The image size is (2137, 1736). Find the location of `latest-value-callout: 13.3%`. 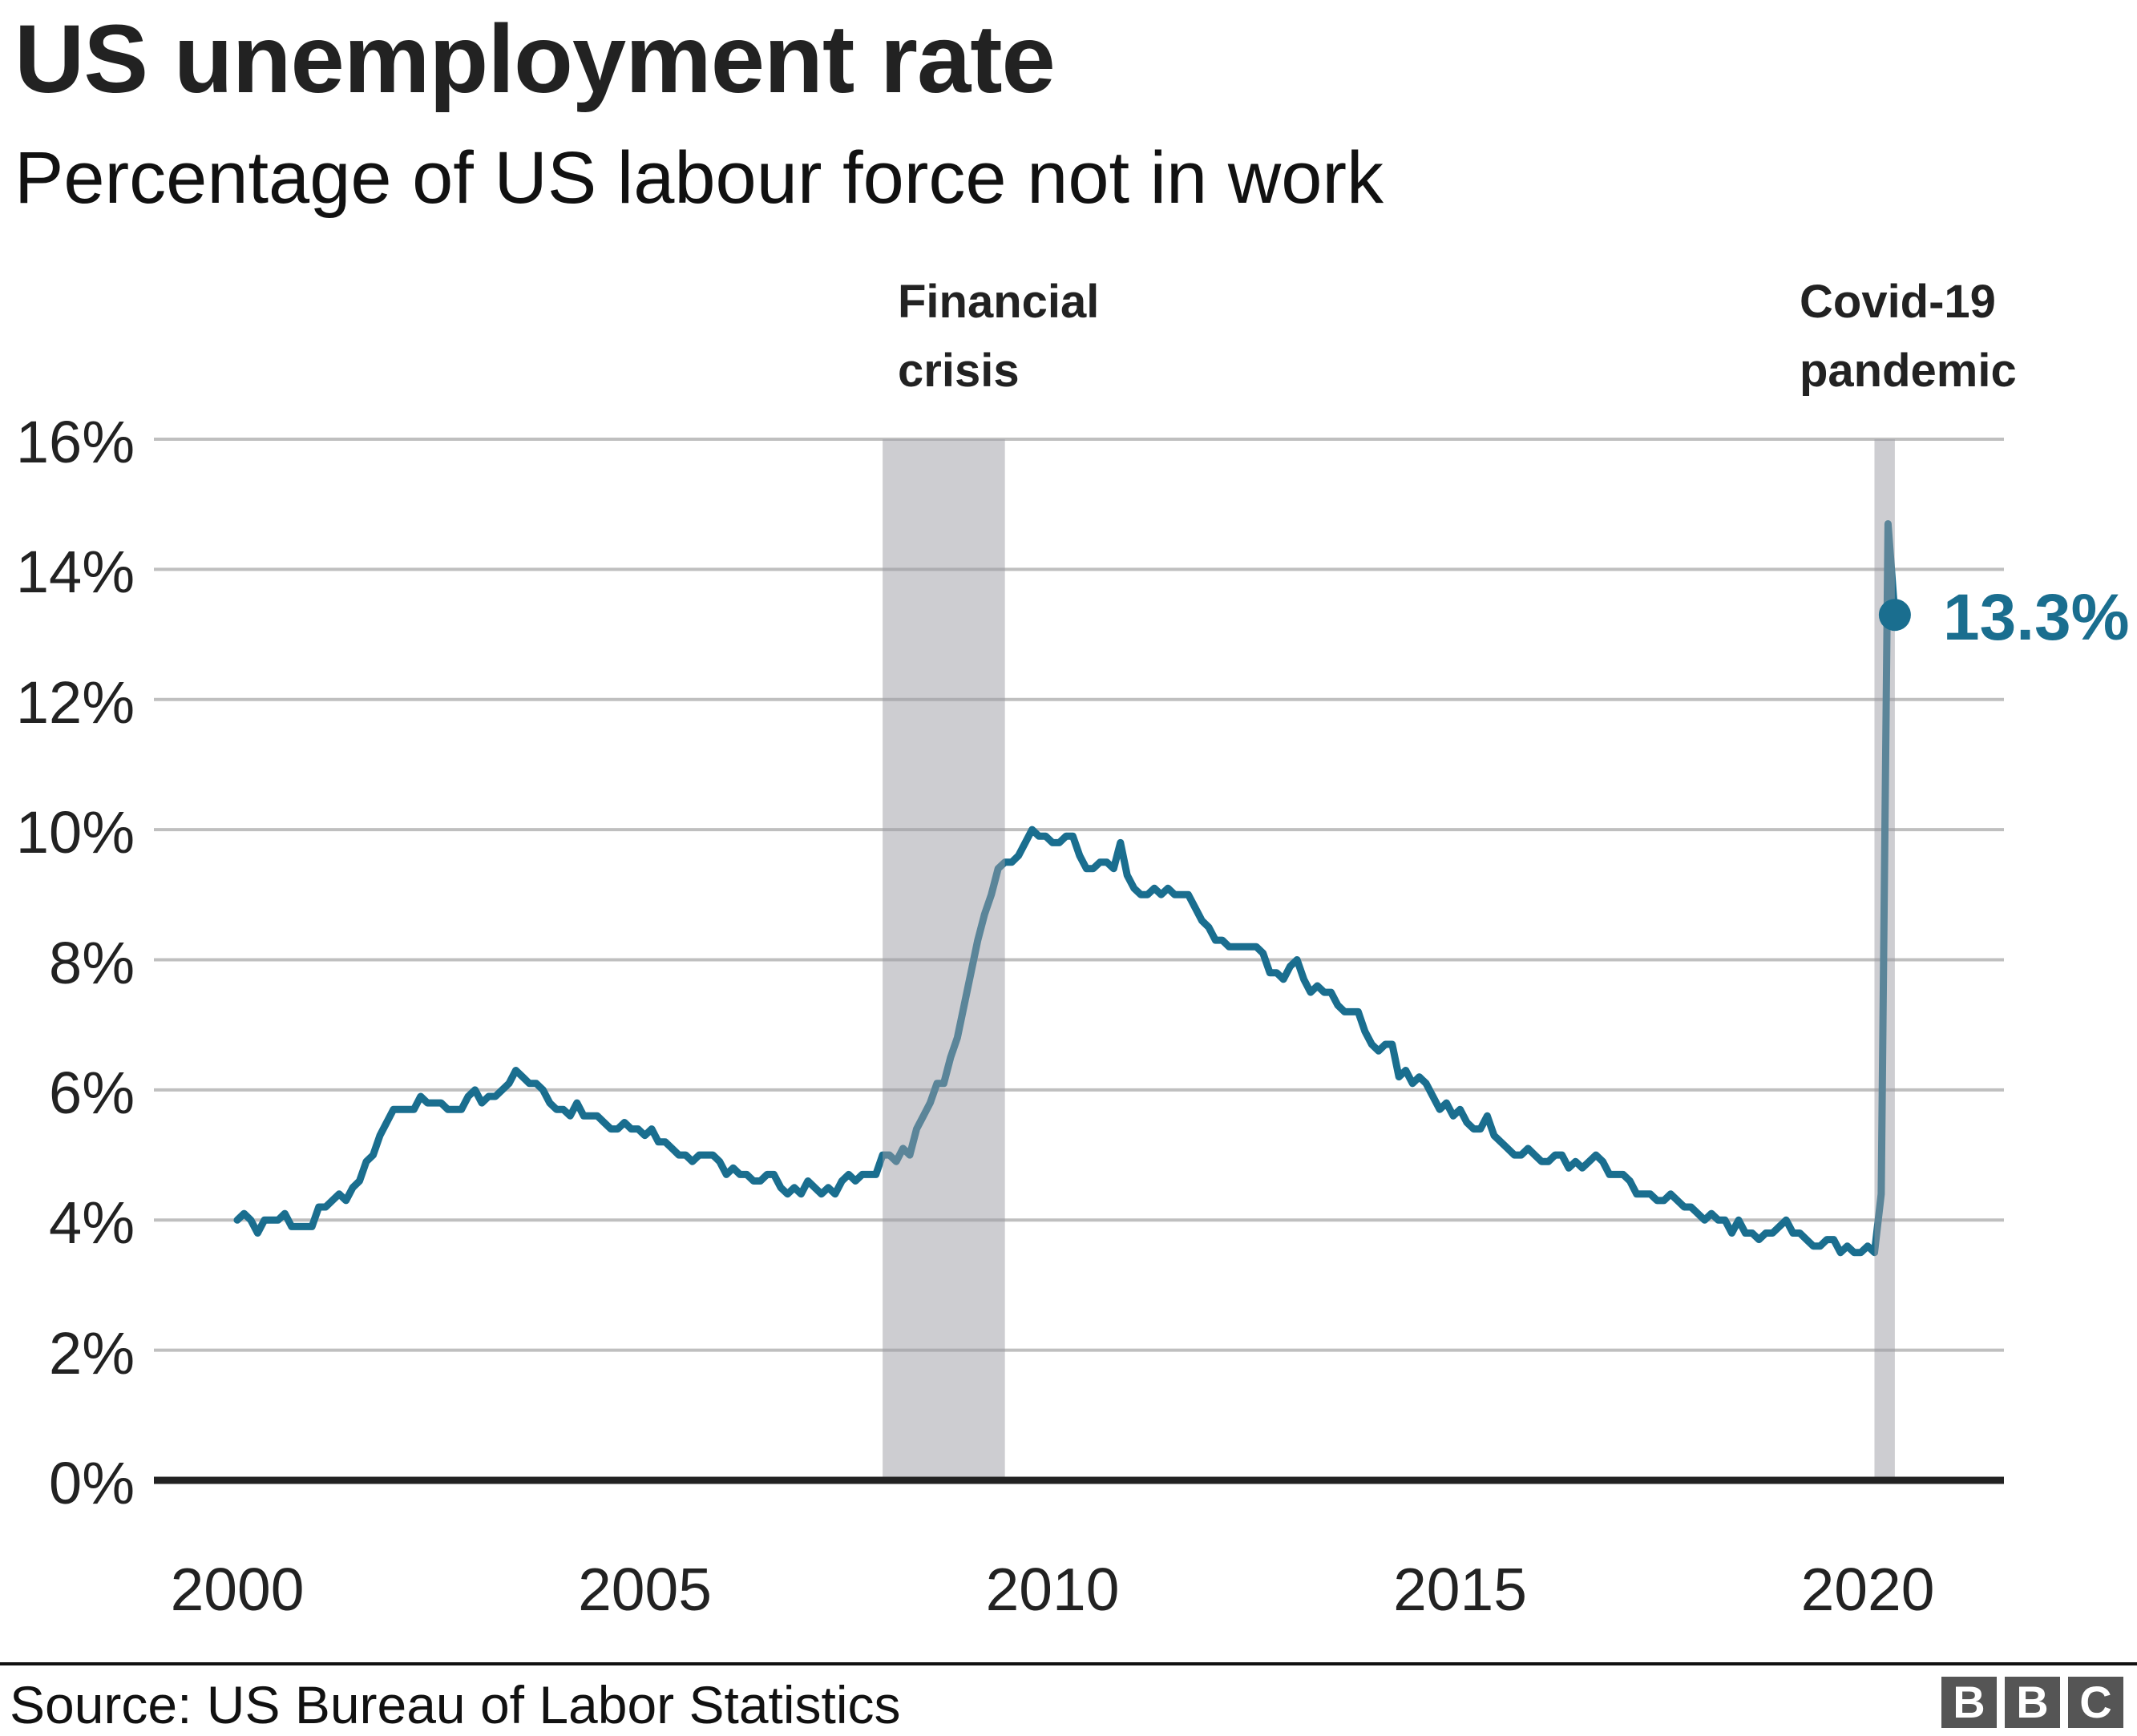

latest-value-callout: 13.3% is located at coordinates (2036, 618).